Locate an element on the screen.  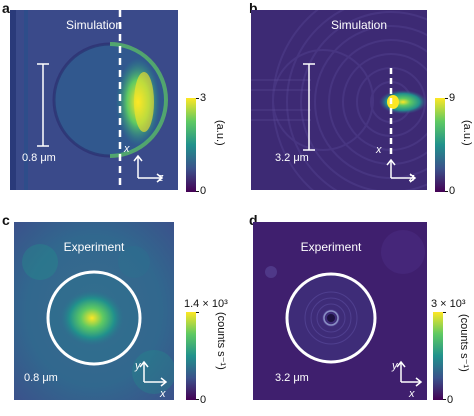
panel-label: b is located at coordinates (253, 8).